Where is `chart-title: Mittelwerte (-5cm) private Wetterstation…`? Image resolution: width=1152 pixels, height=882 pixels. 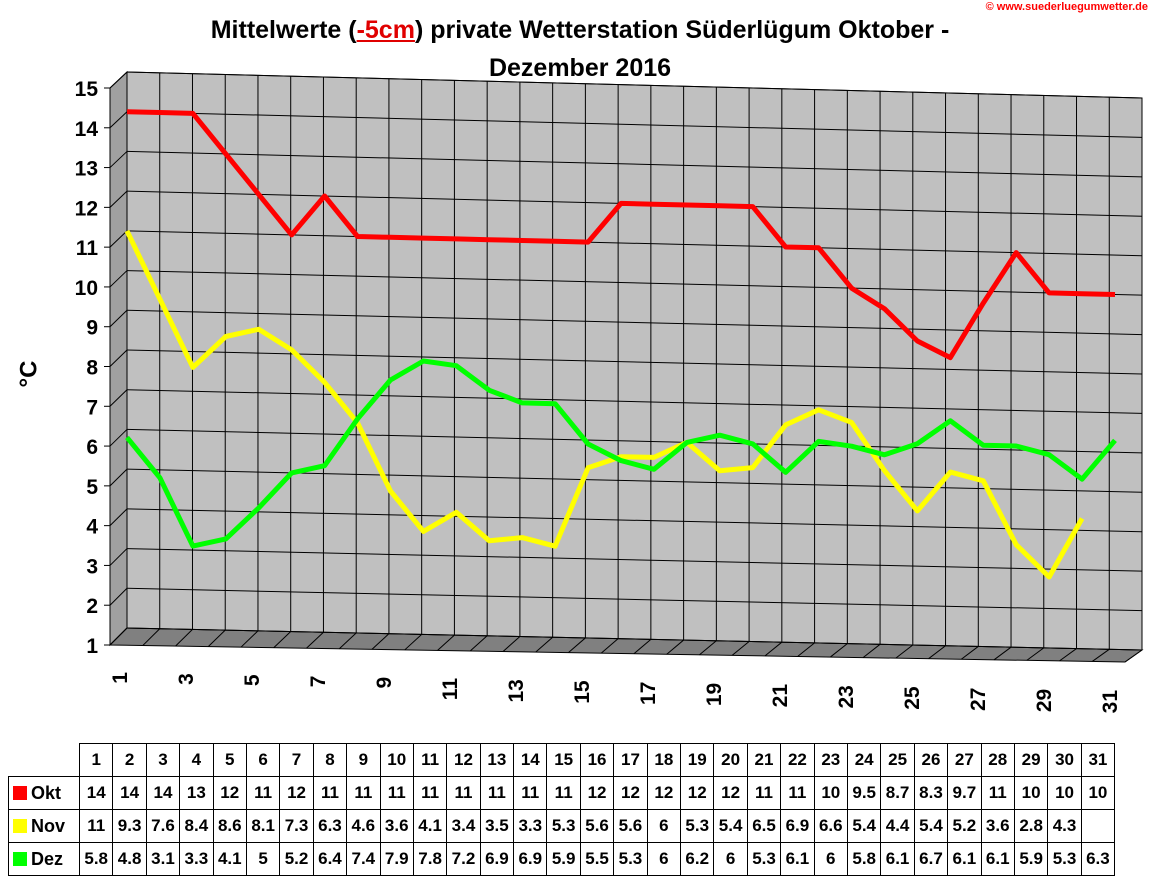
chart-title: Mittelwerte (-5cm) private Wetterstation… is located at coordinates (580, 30).